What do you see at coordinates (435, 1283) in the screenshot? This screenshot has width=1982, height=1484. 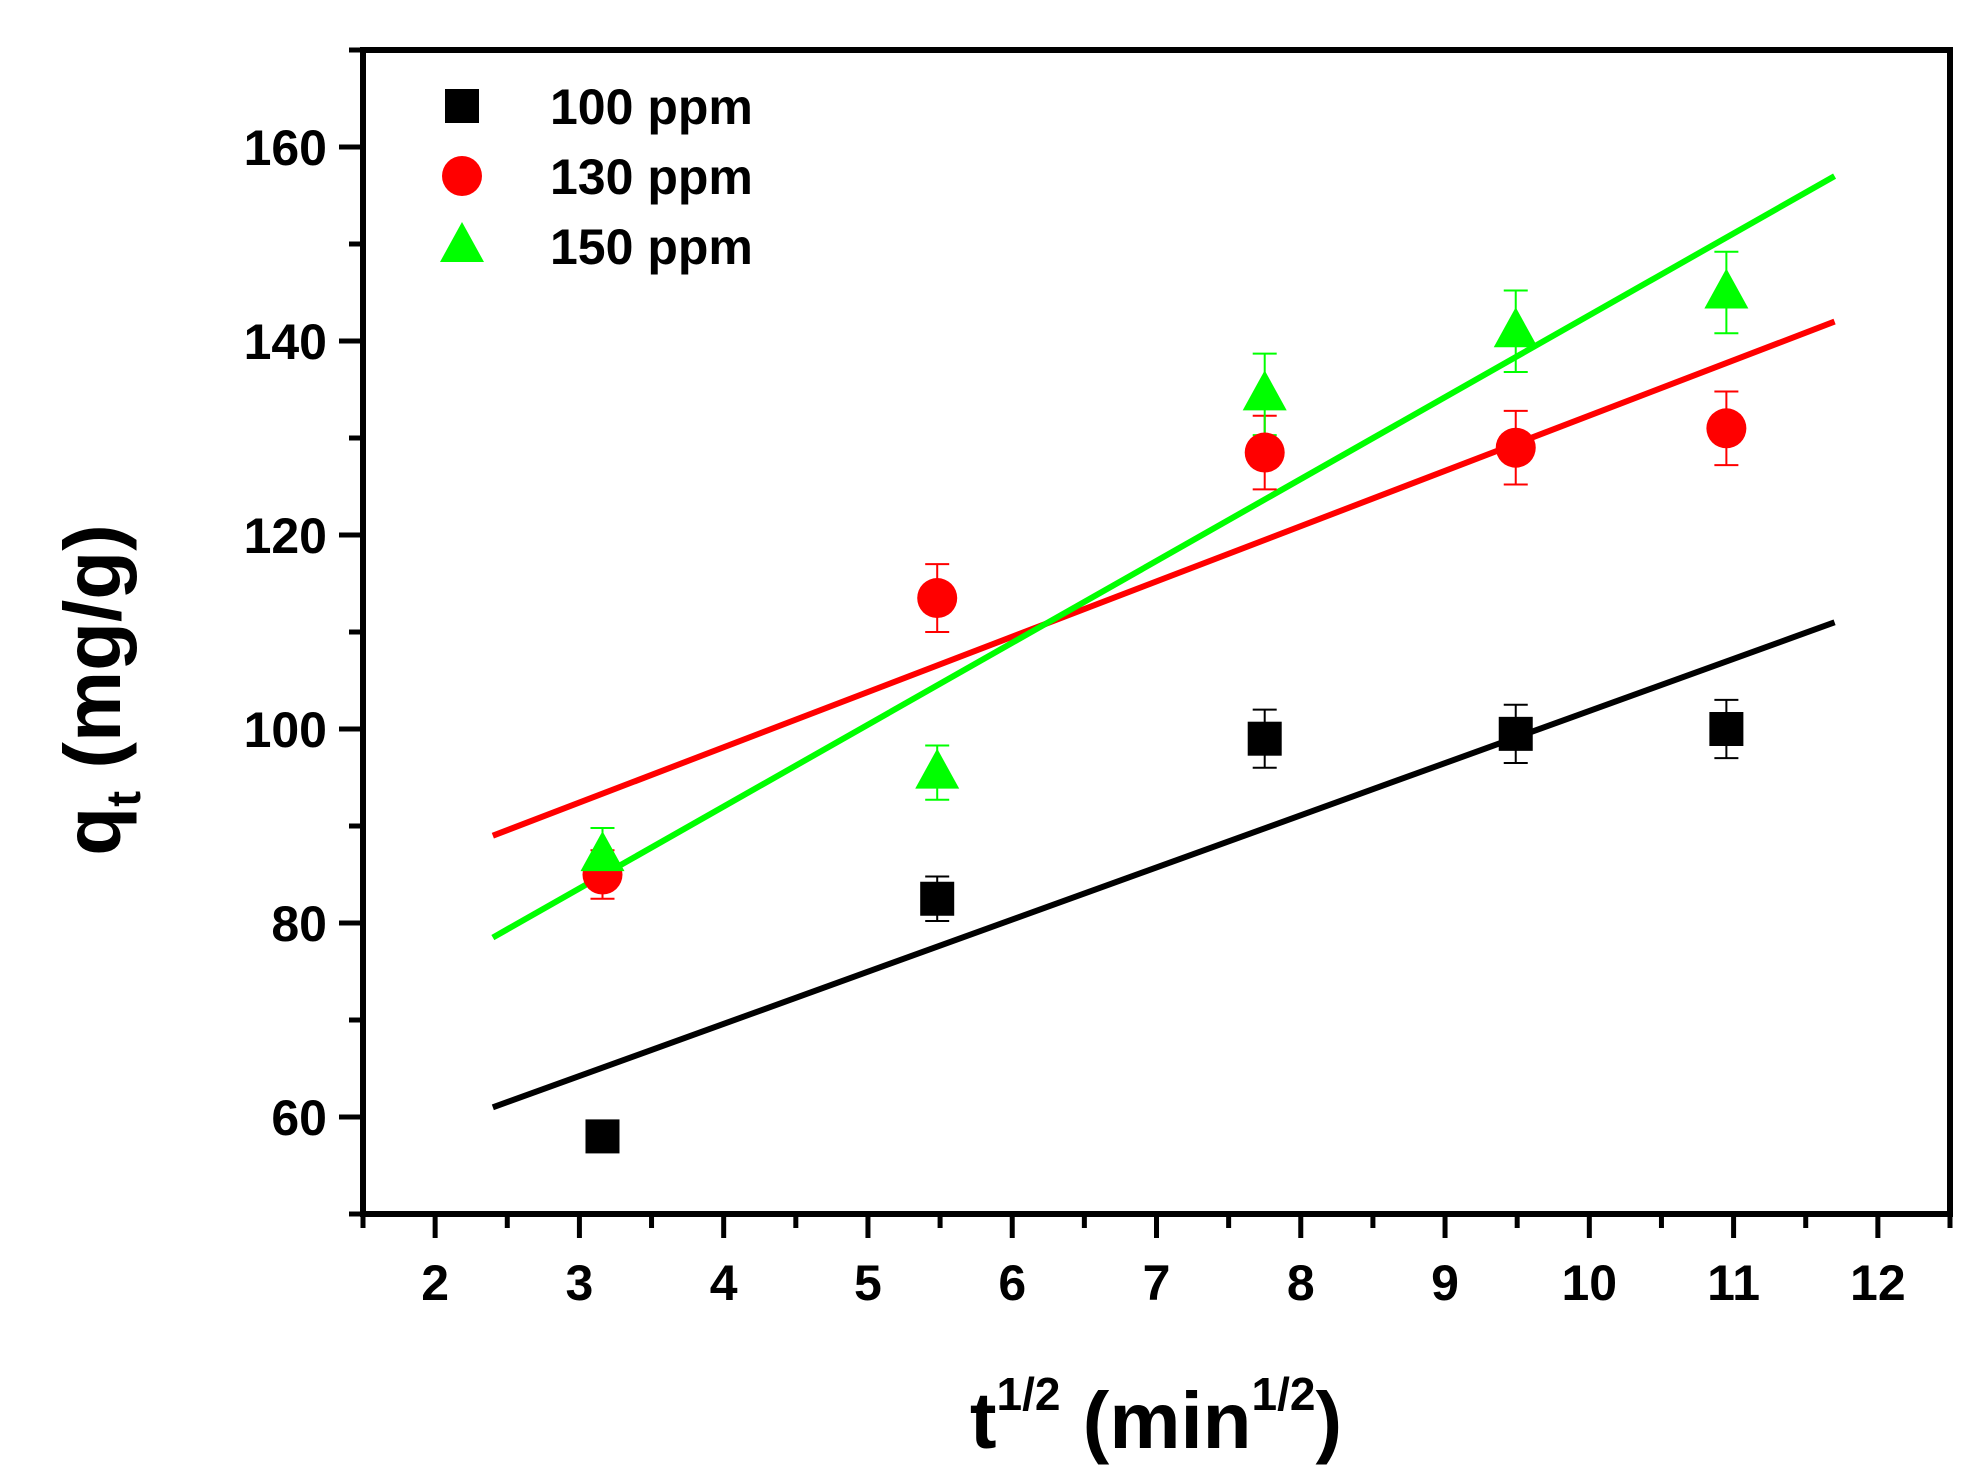 I see `x-tick-label: 2` at bounding box center [435, 1283].